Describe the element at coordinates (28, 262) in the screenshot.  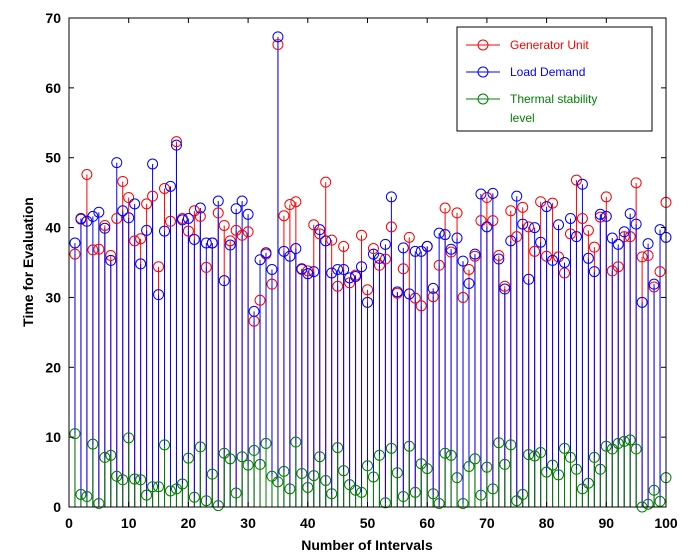
I see `y-axis-label: Time for Evaluation` at that location.